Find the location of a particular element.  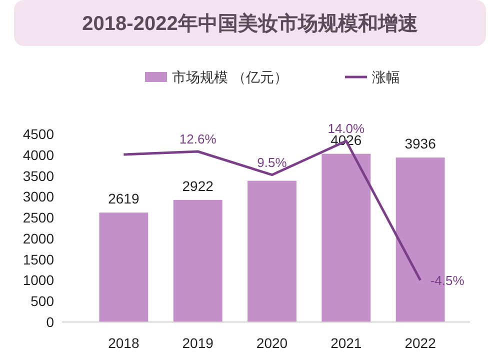

y-tick-label: 3500 is located at coordinates (38, 176).